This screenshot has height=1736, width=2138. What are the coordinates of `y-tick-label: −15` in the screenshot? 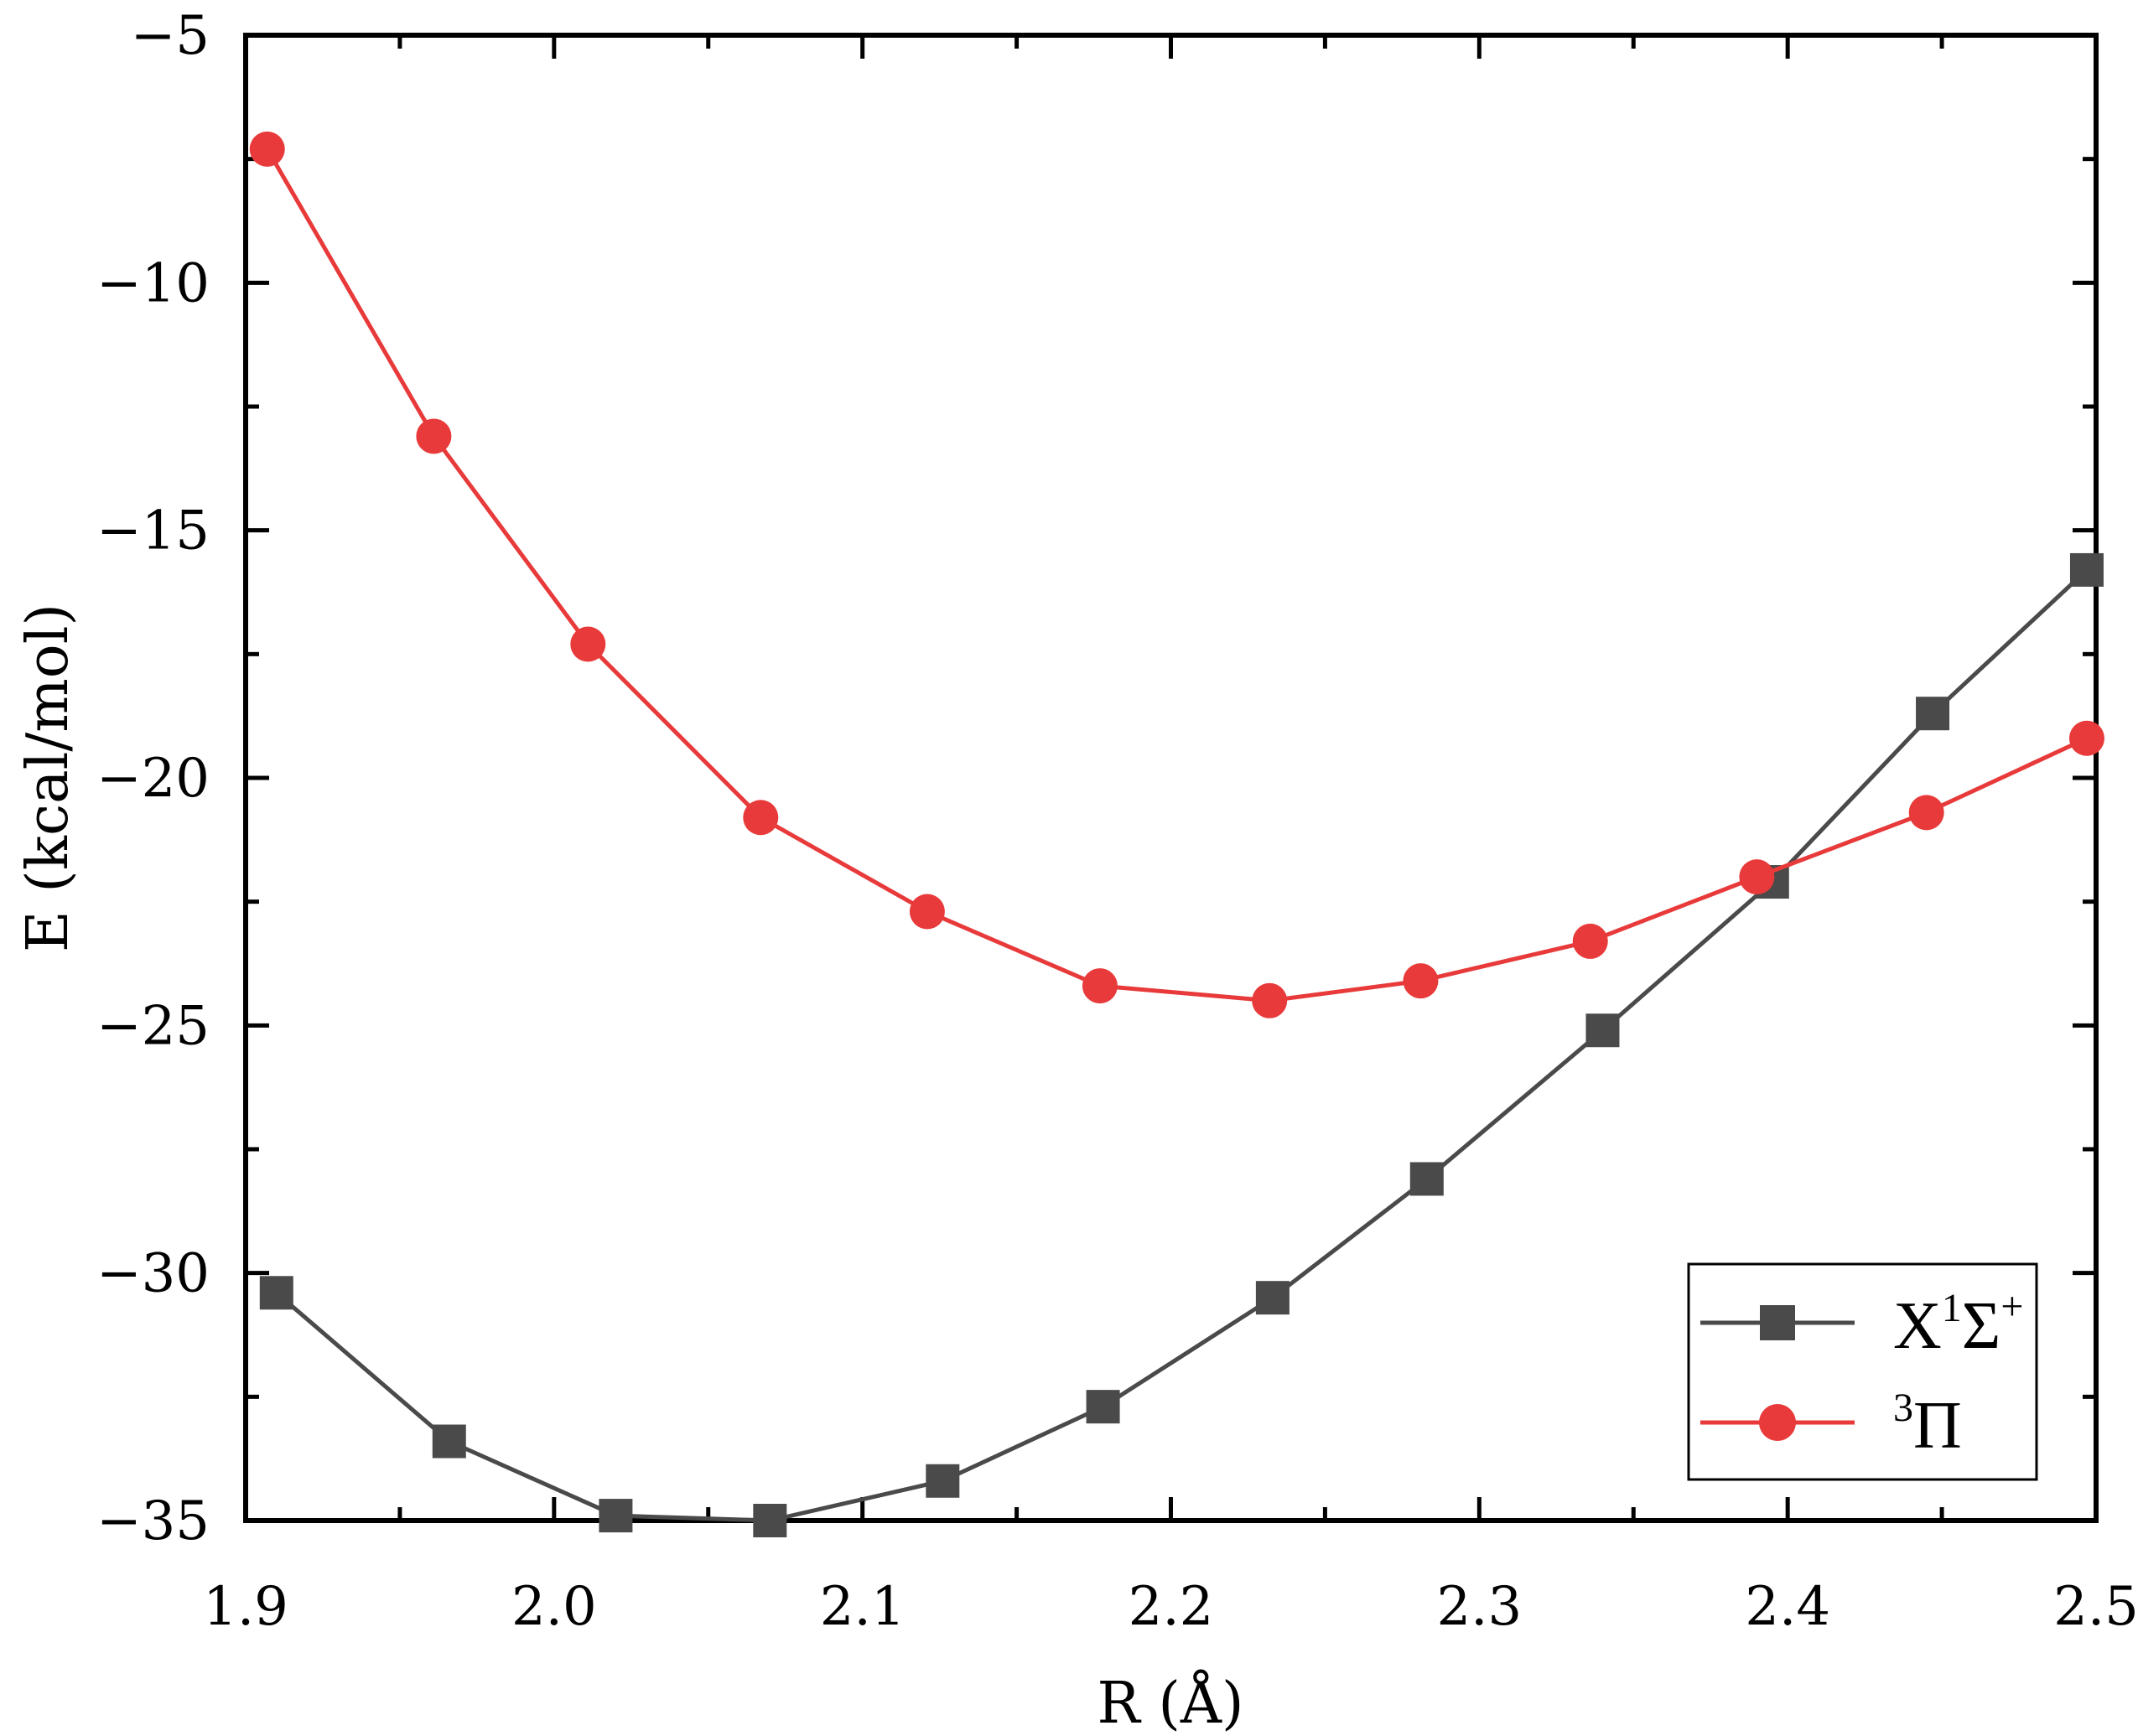 It's located at (153, 531).